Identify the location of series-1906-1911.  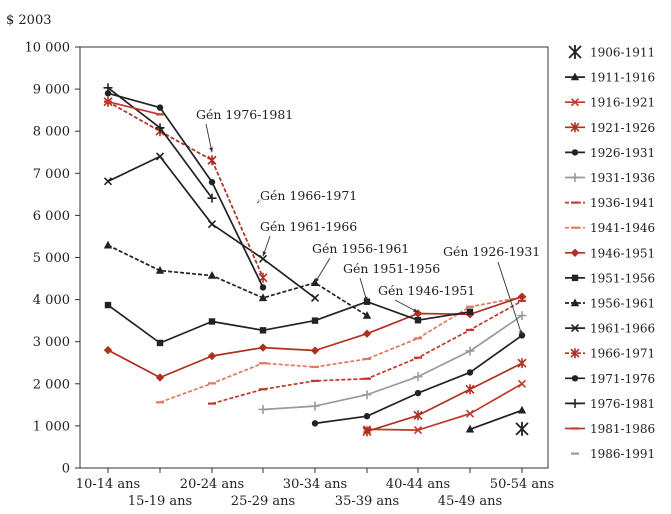
(522, 428).